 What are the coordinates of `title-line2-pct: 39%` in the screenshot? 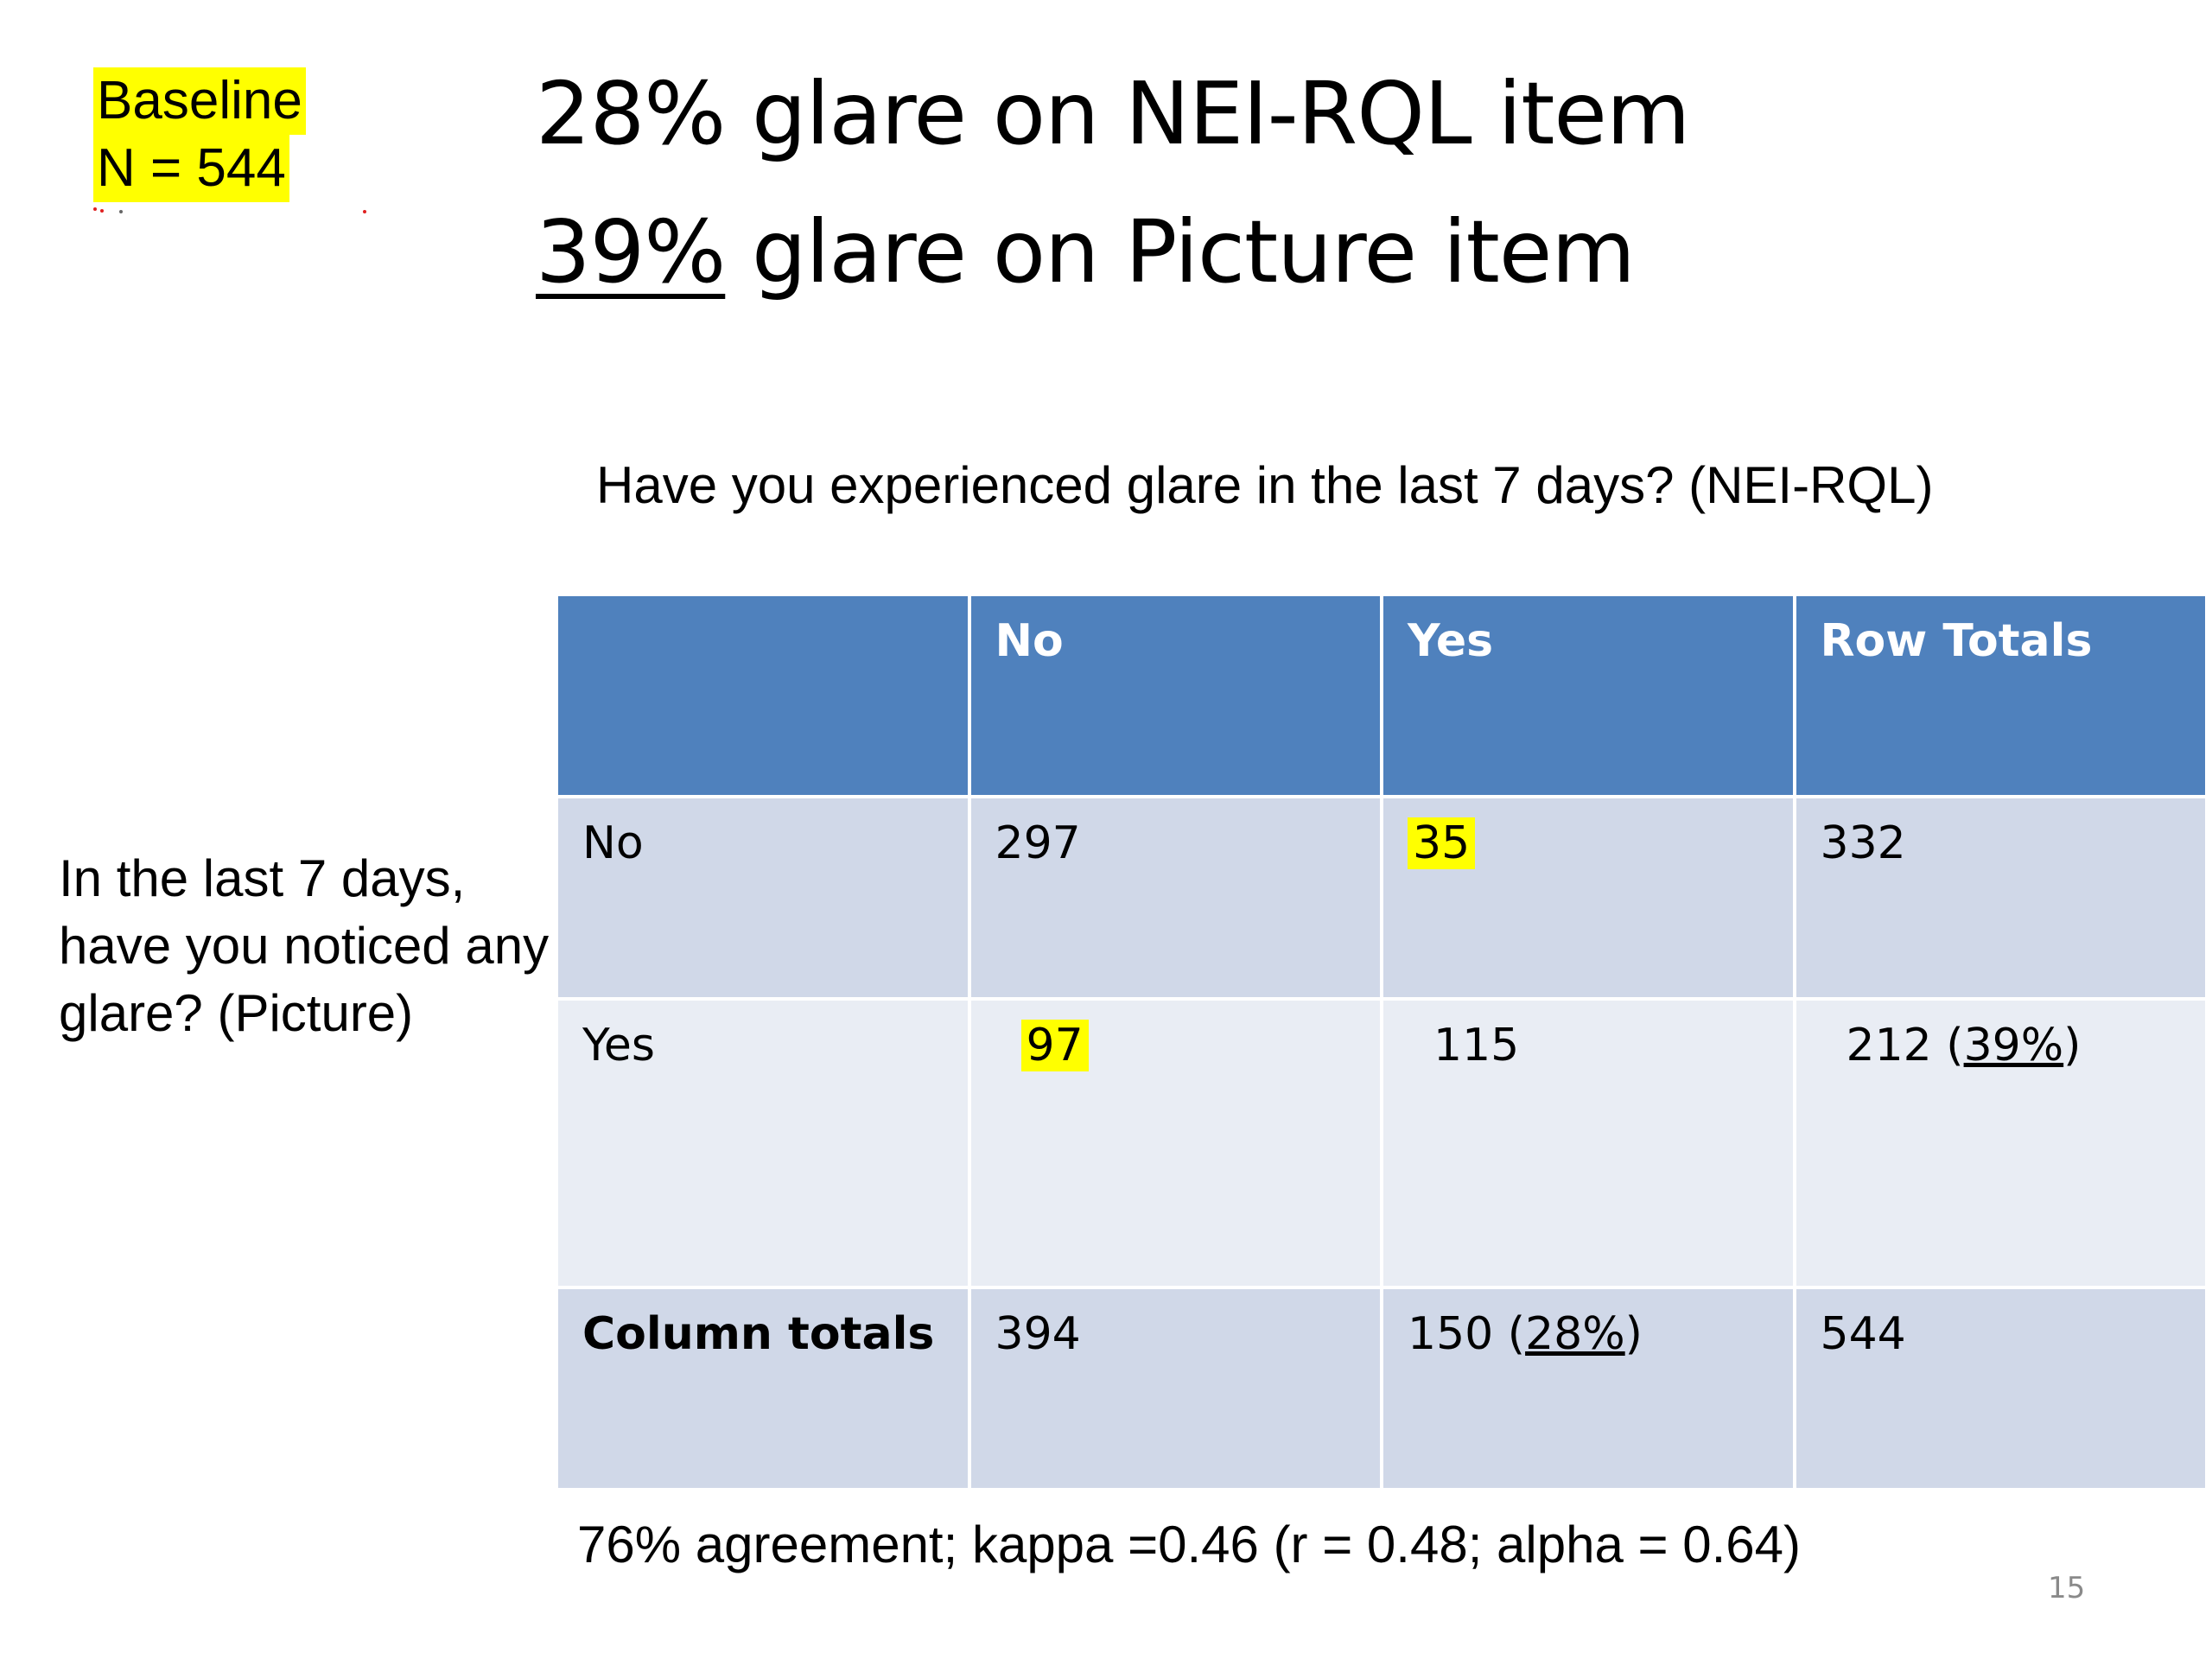 It's located at (631, 251).